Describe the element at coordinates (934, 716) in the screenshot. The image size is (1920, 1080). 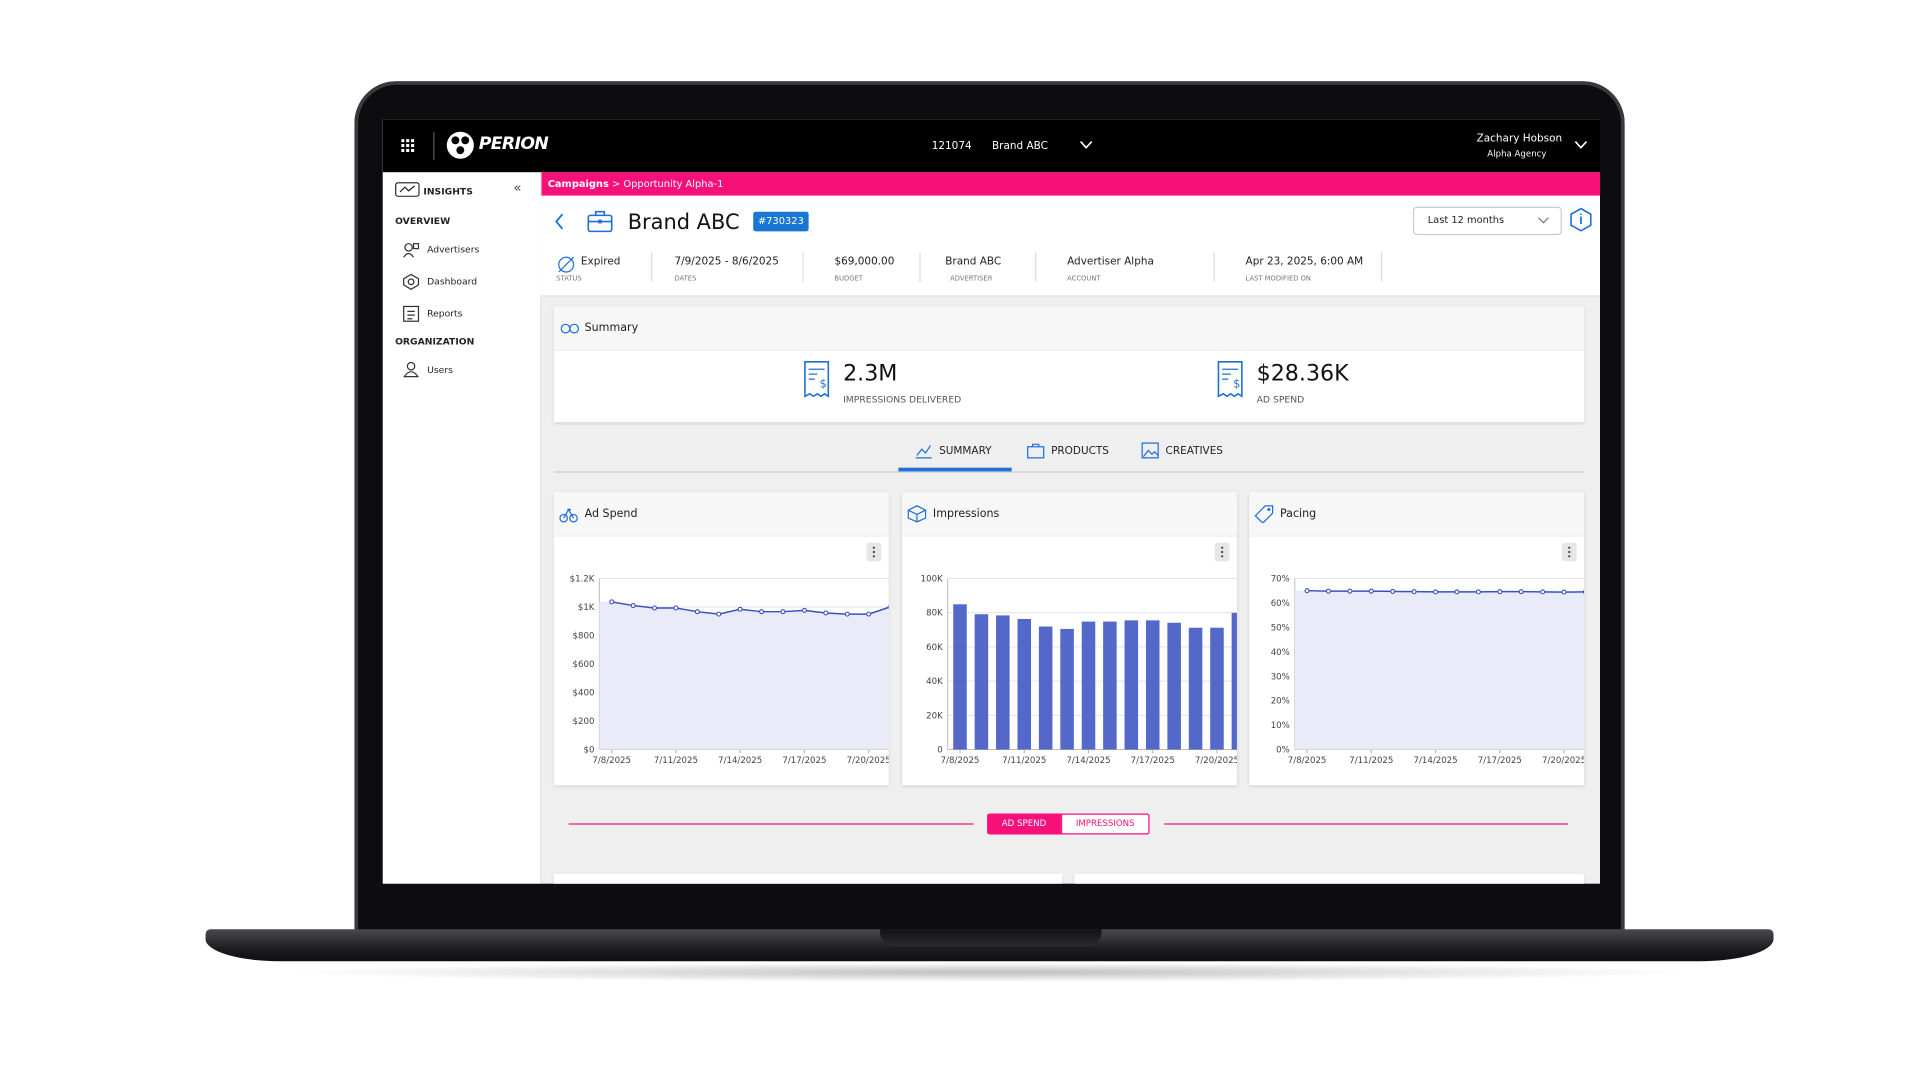
I see `y-tick-label: 20K` at that location.